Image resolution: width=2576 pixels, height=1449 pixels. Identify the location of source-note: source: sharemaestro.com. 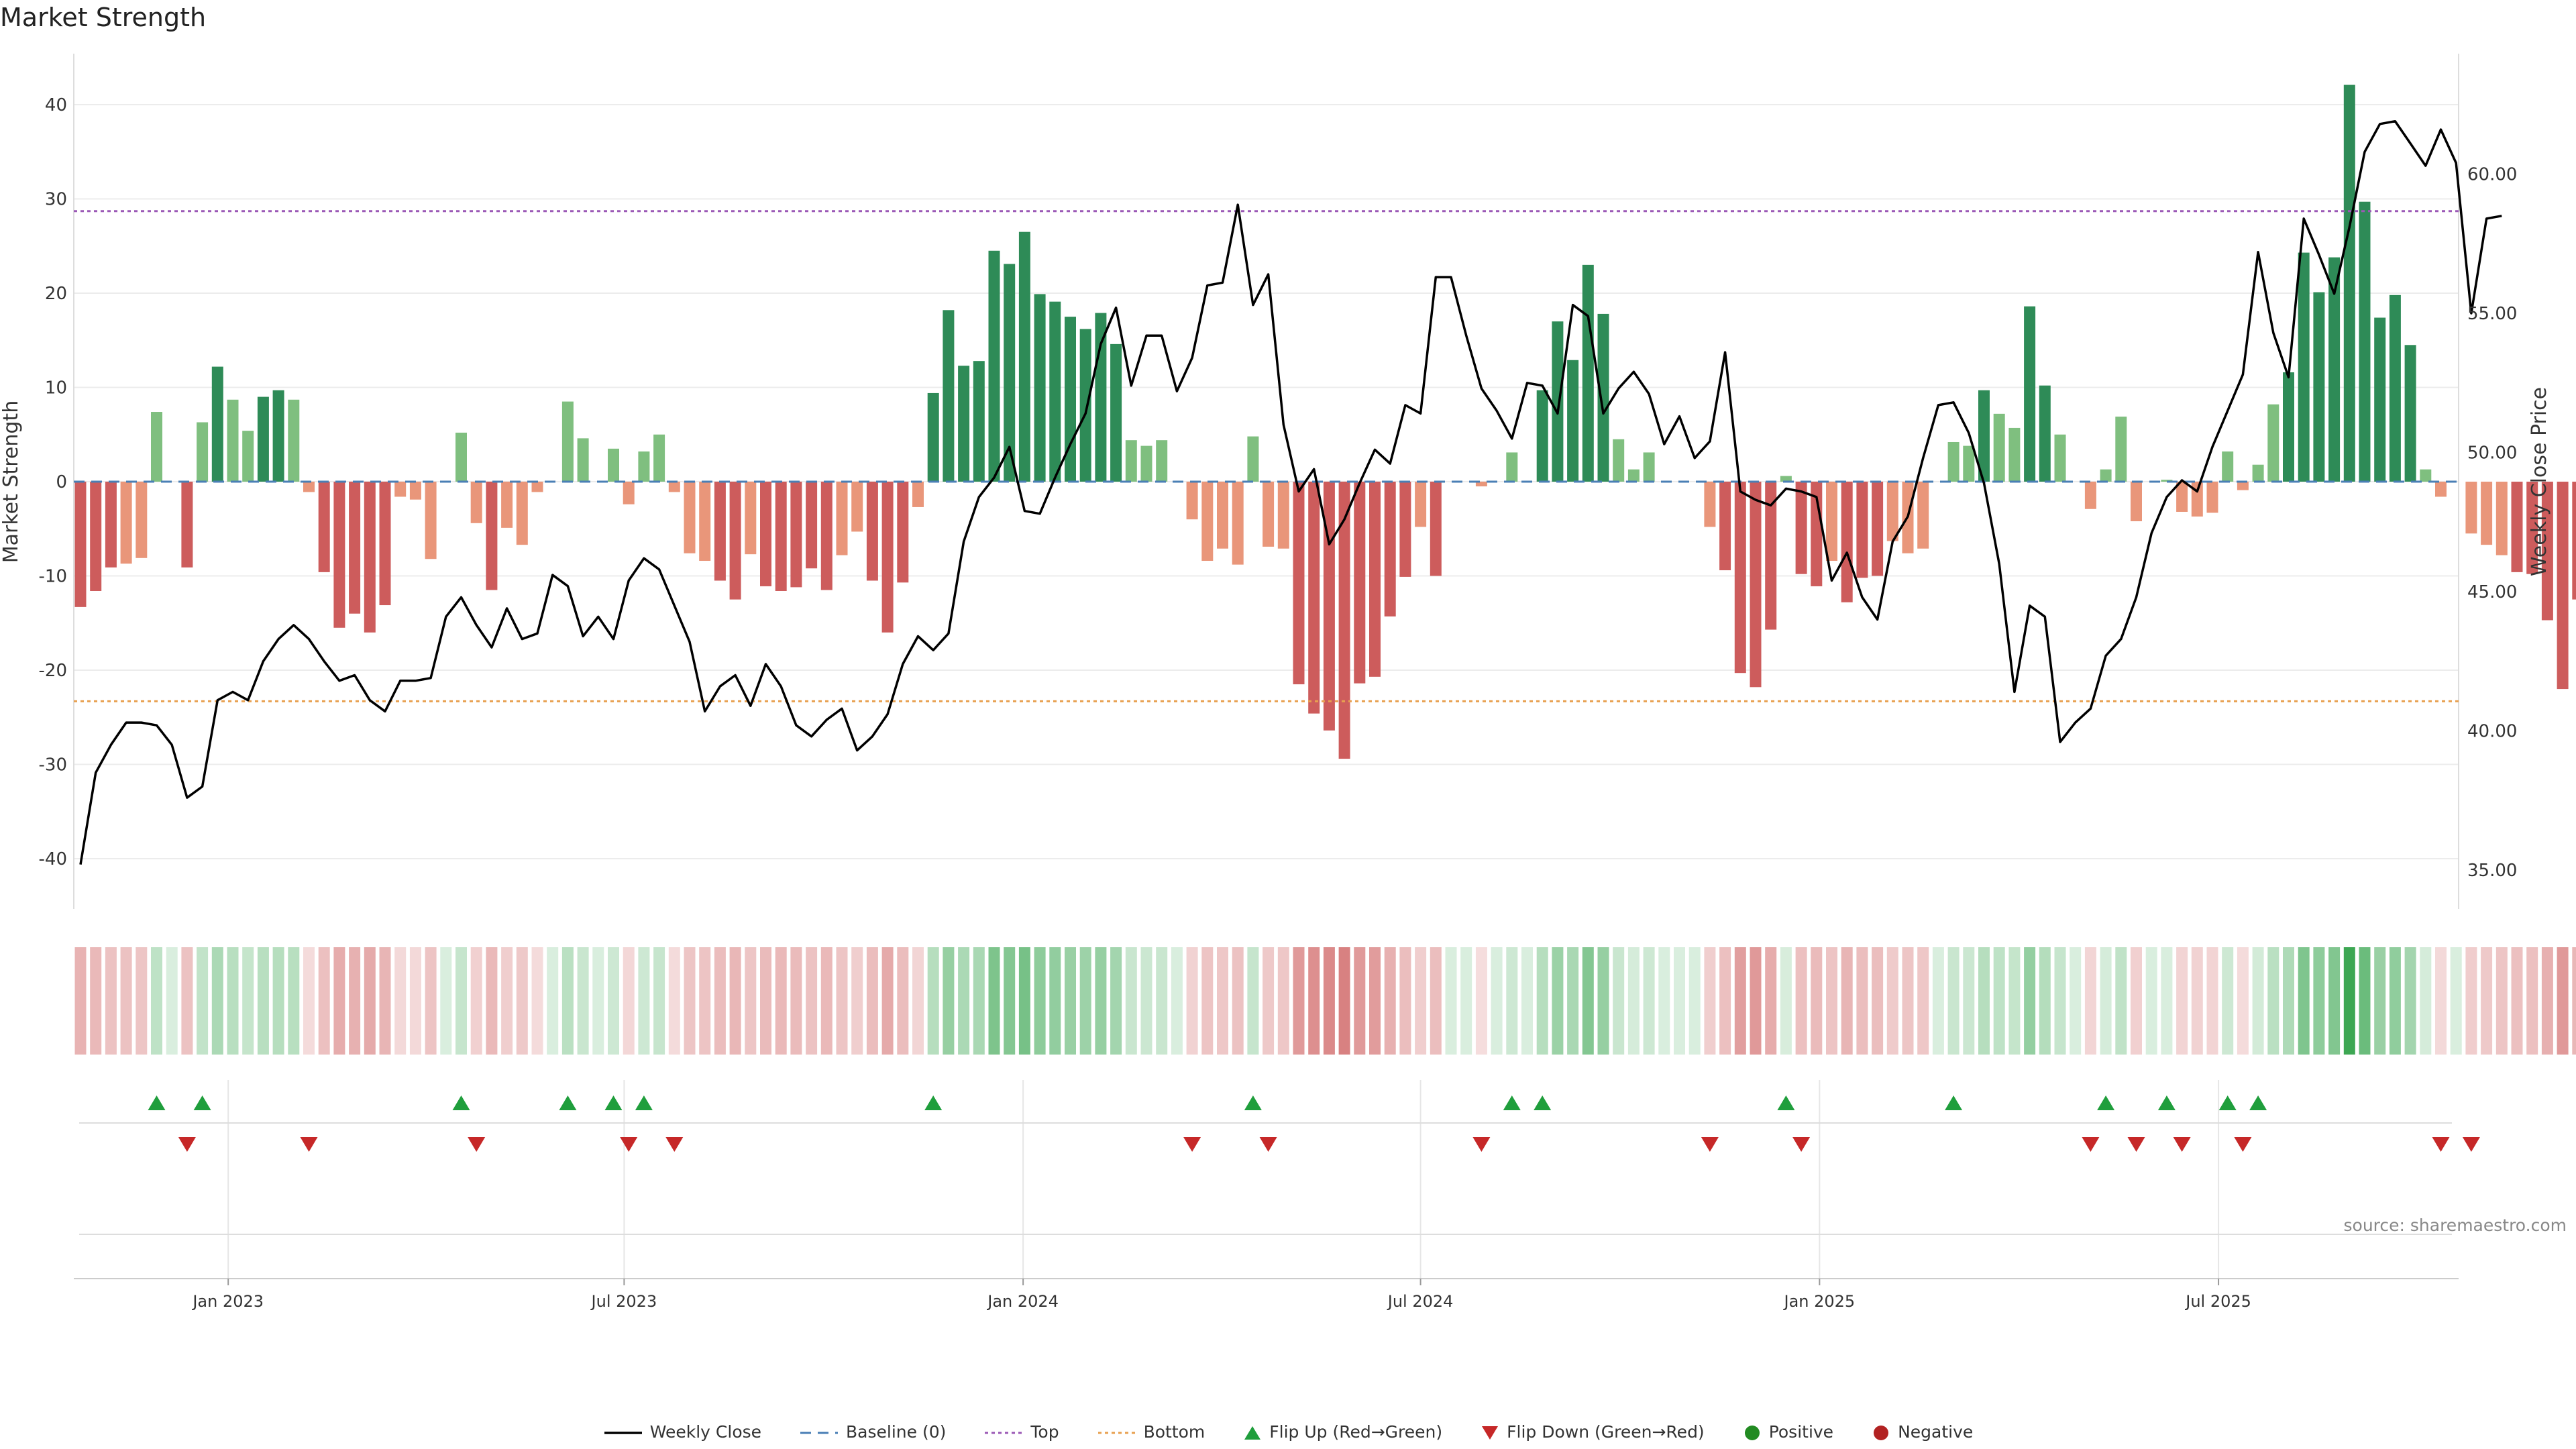
(2455, 1225).